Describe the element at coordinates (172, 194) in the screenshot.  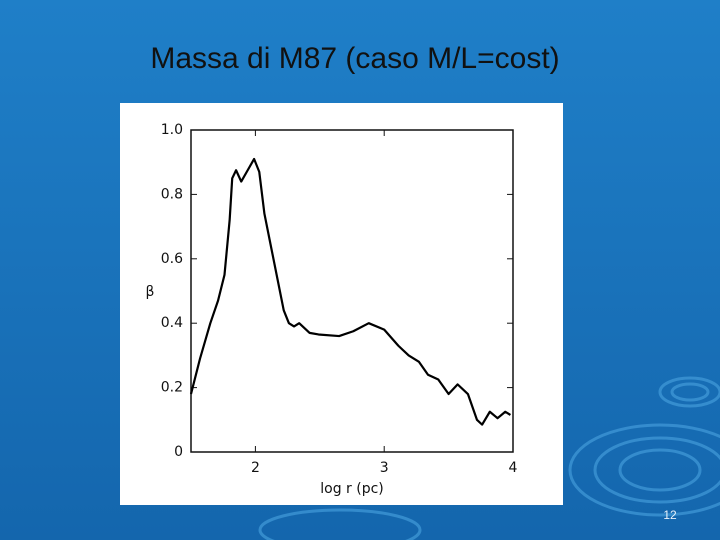
I see `y-tick-label: 0.8` at that location.